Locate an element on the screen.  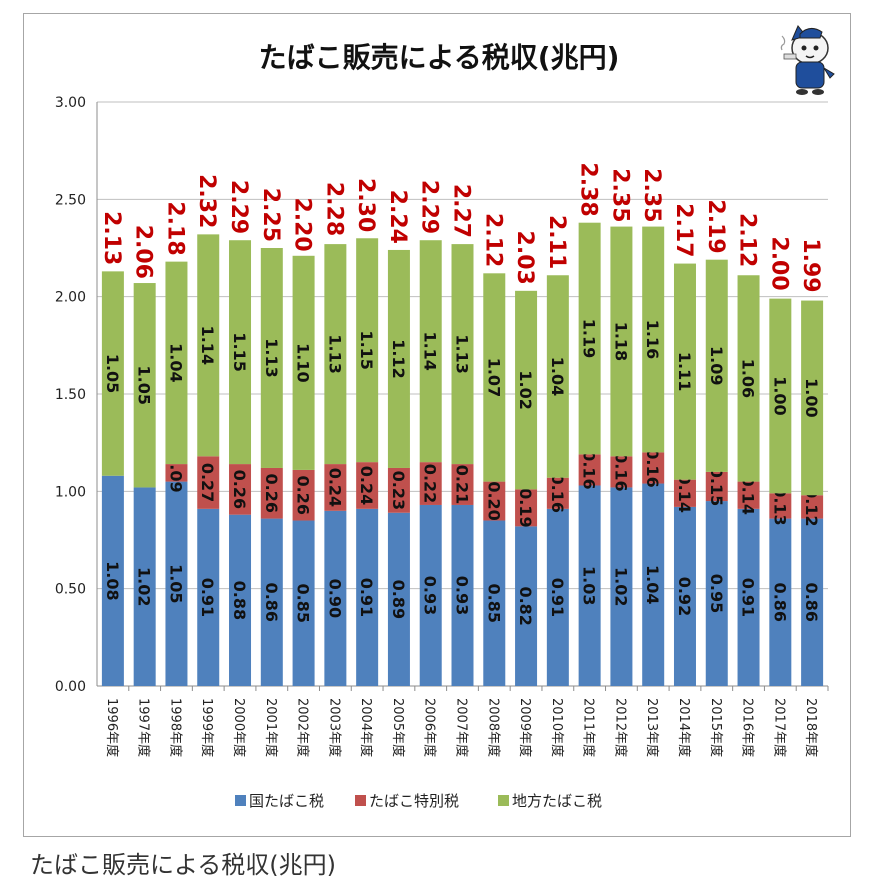
x-category-label: 2014年度 is located at coordinates (684, 727).